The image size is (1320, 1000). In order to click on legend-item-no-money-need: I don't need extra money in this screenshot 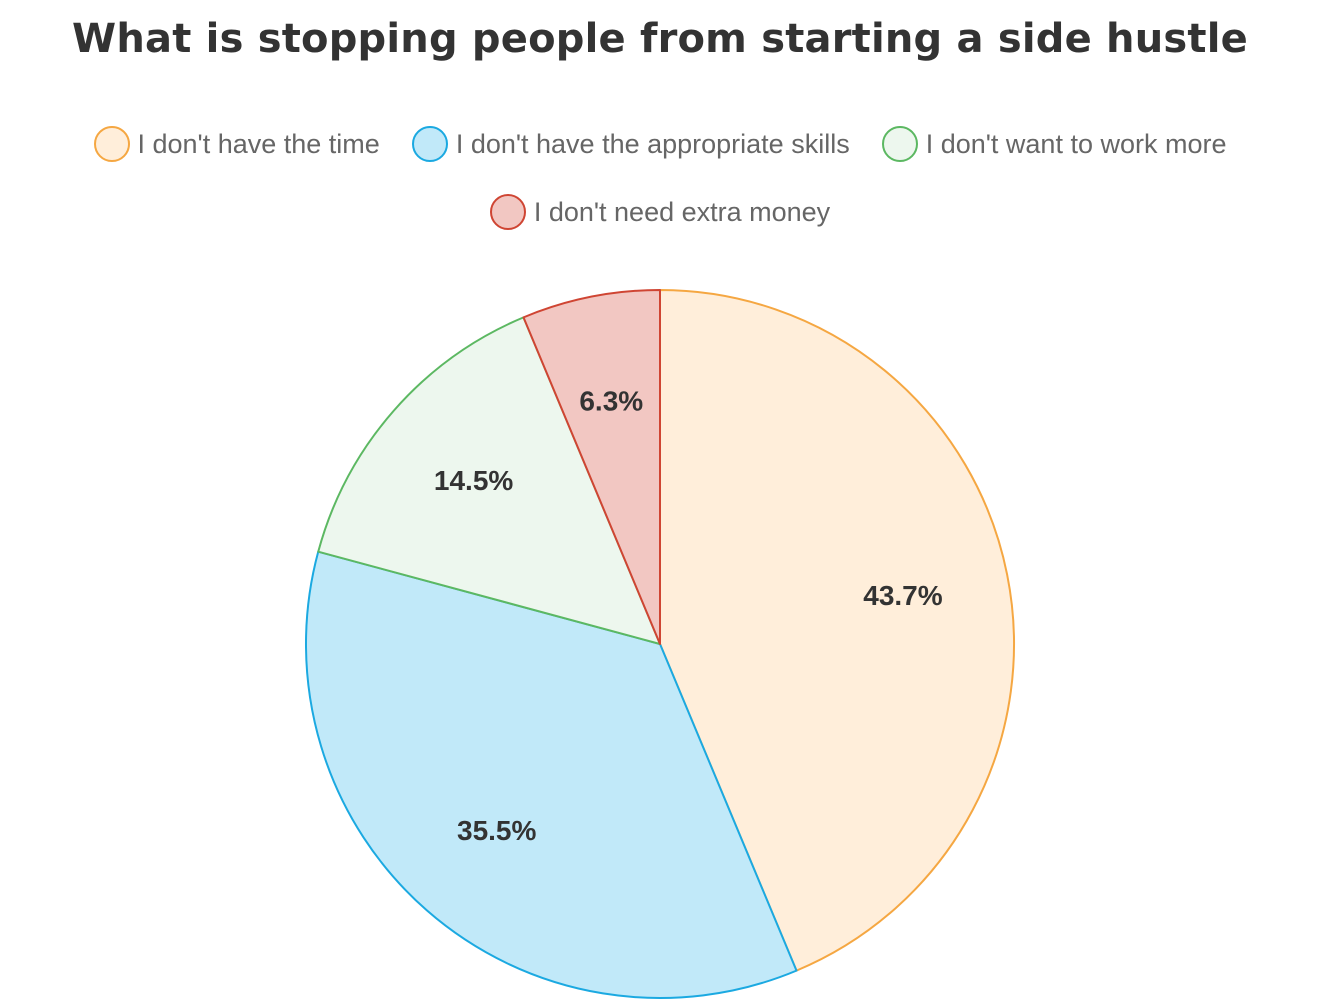, I will do `click(660, 212)`.